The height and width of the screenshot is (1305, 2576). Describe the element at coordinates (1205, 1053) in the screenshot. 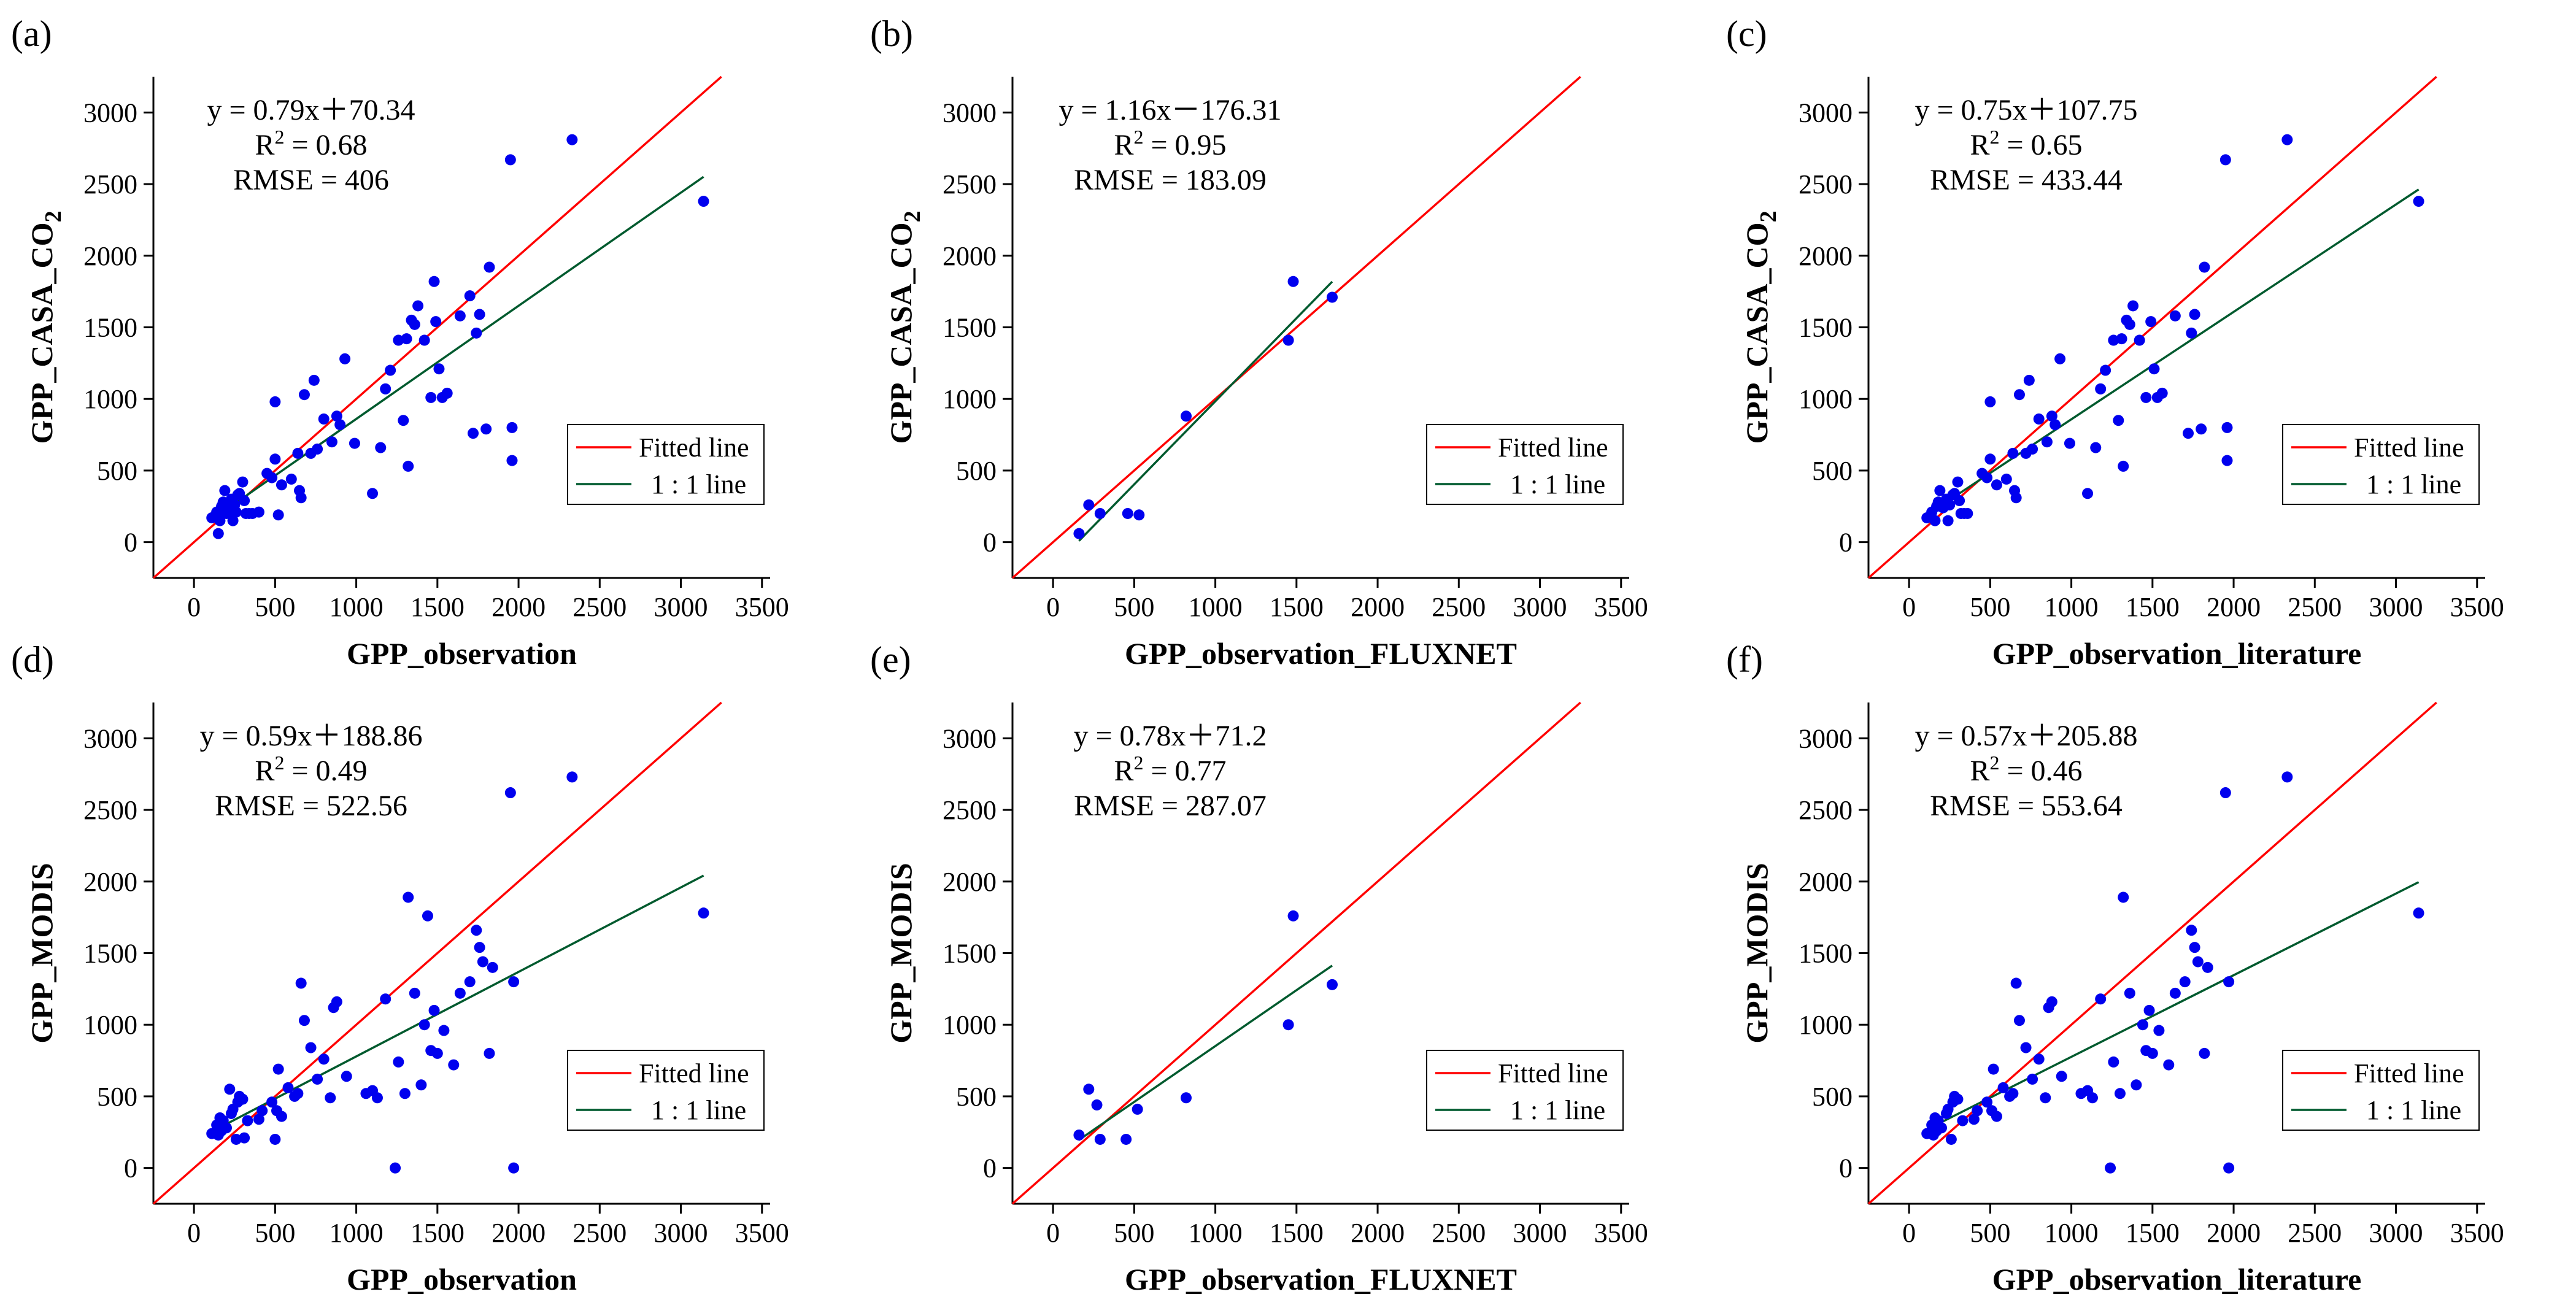

I see `regression-line` at that location.